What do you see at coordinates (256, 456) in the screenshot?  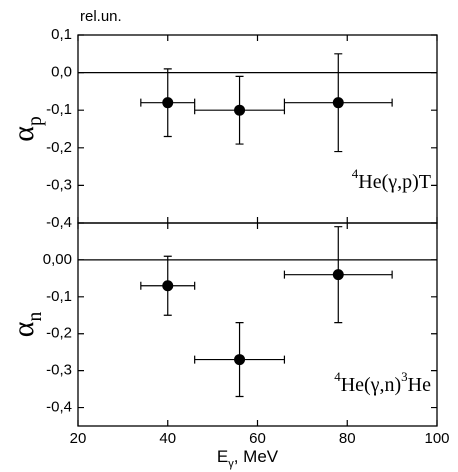 I see `text-part: , MeV` at bounding box center [256, 456].